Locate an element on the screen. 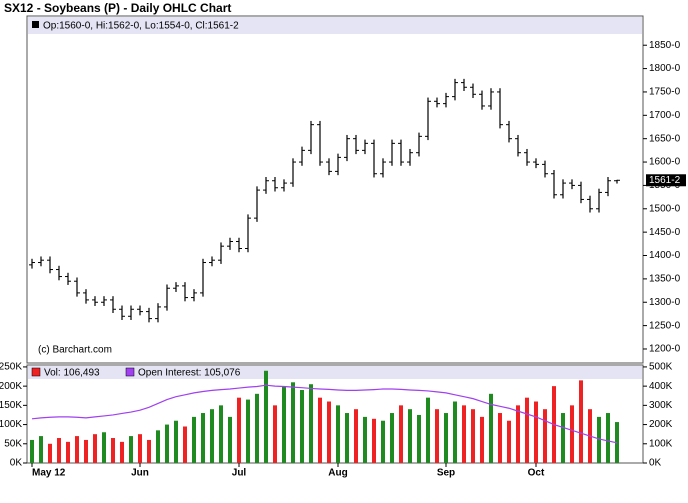 Image resolution: width=688 pixels, height=503 pixels. y-tick-label: 50K is located at coordinates (13, 443).